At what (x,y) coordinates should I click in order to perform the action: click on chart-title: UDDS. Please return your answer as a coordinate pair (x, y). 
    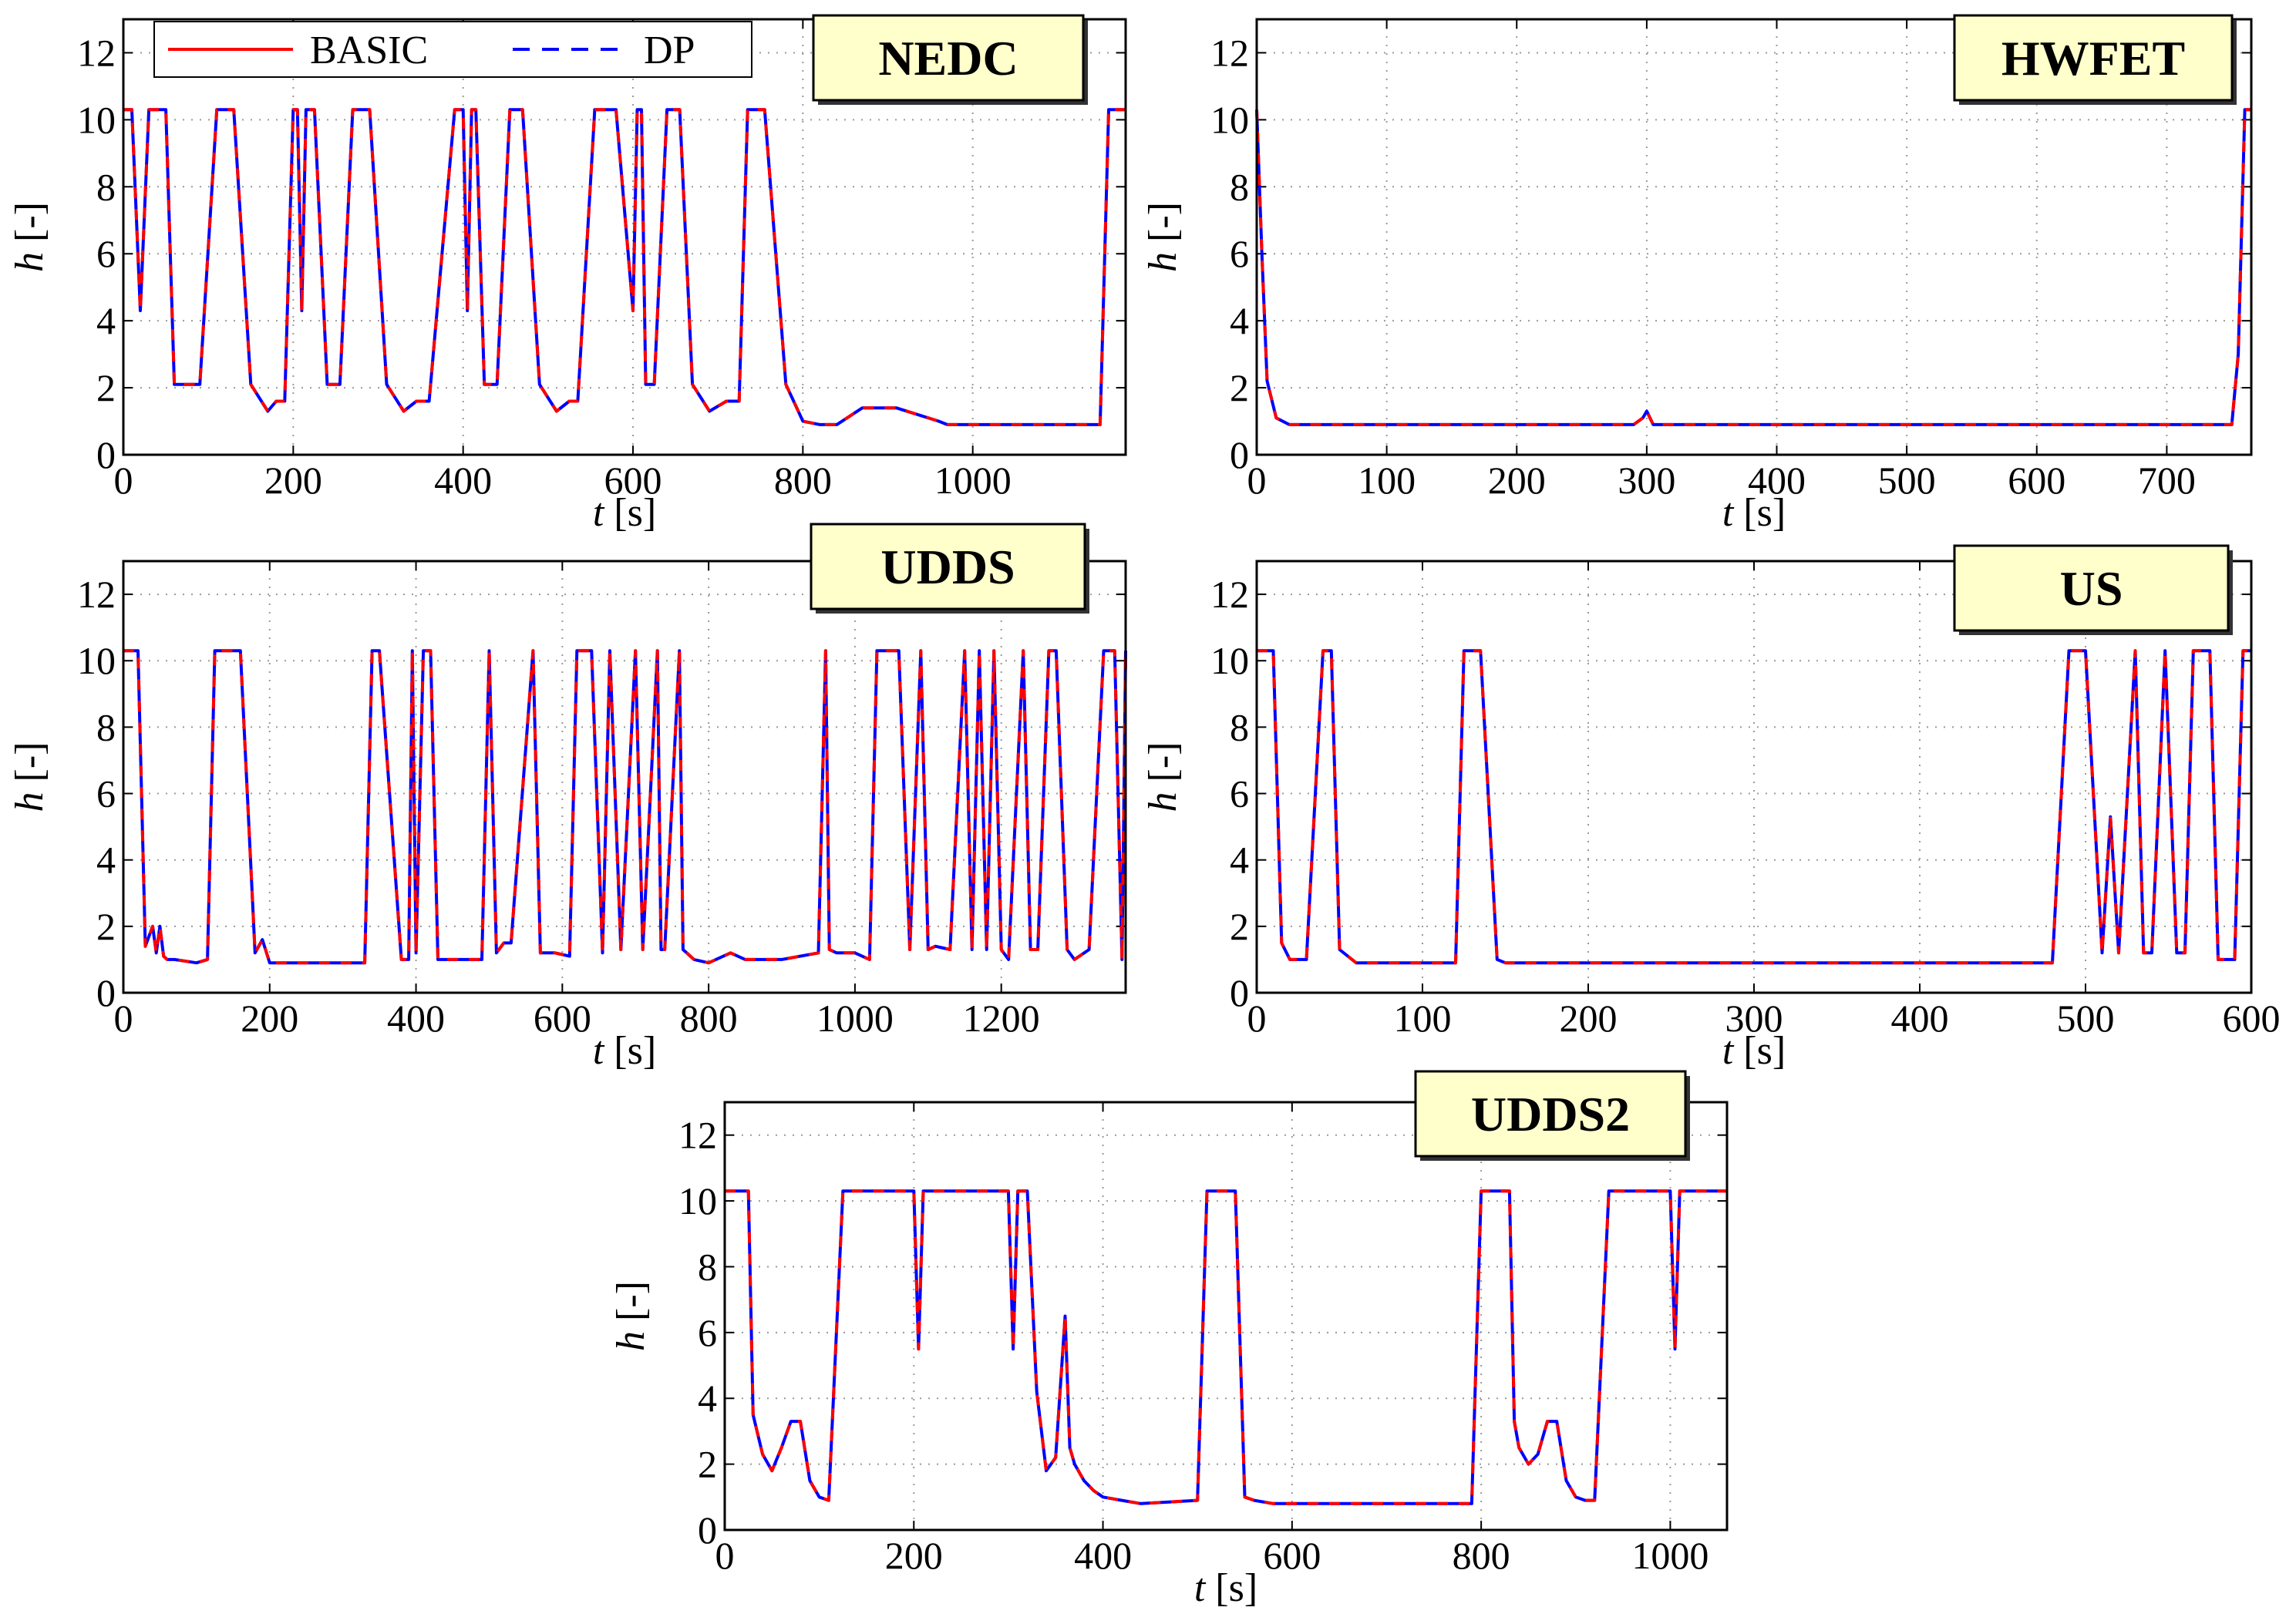
    Looking at the image, I should click on (947, 567).